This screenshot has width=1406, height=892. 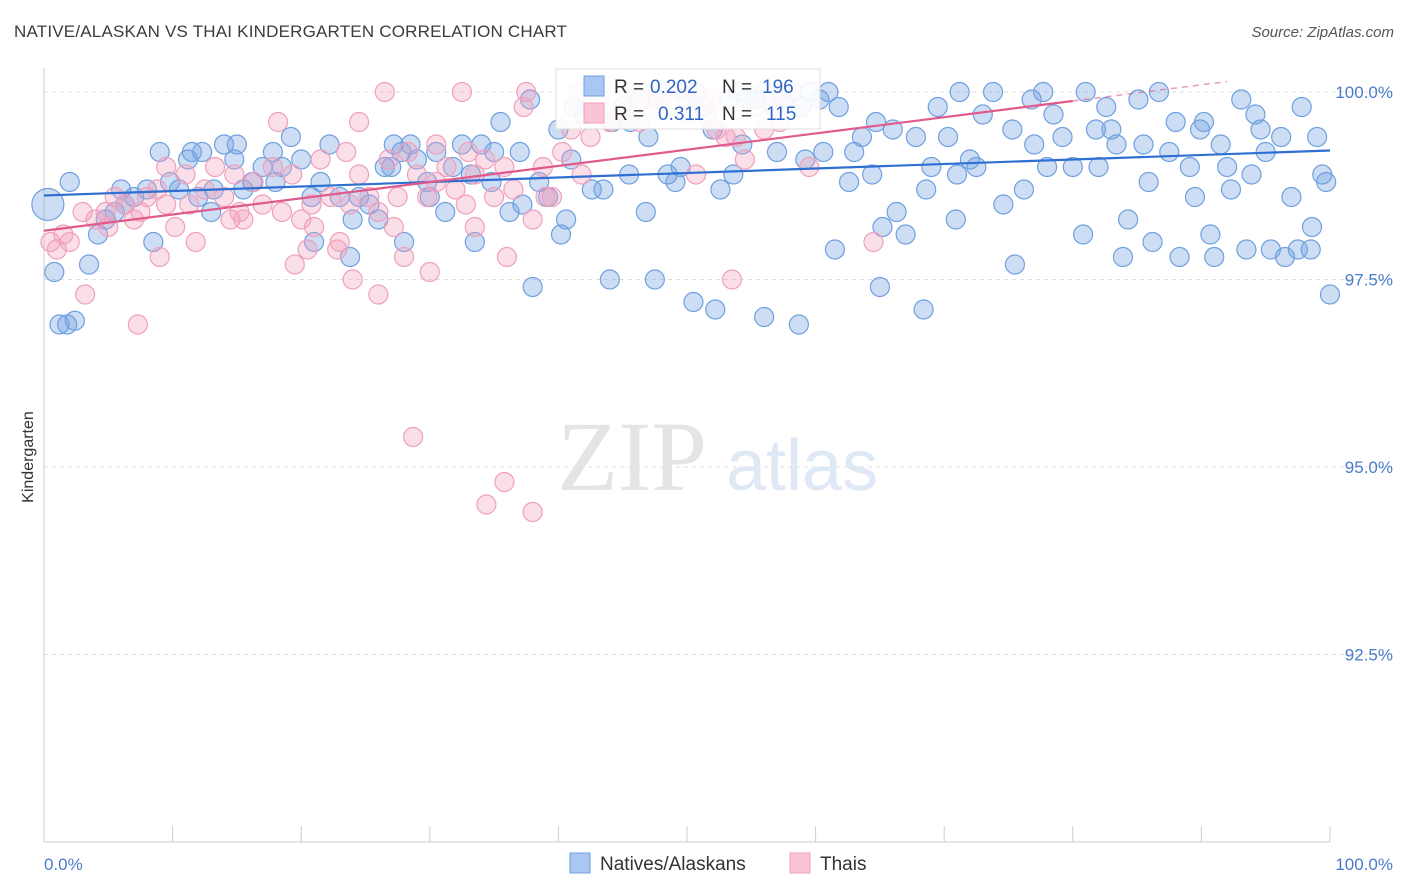 I want to click on stats-n-value-natives: 196, so click(x=778, y=87).